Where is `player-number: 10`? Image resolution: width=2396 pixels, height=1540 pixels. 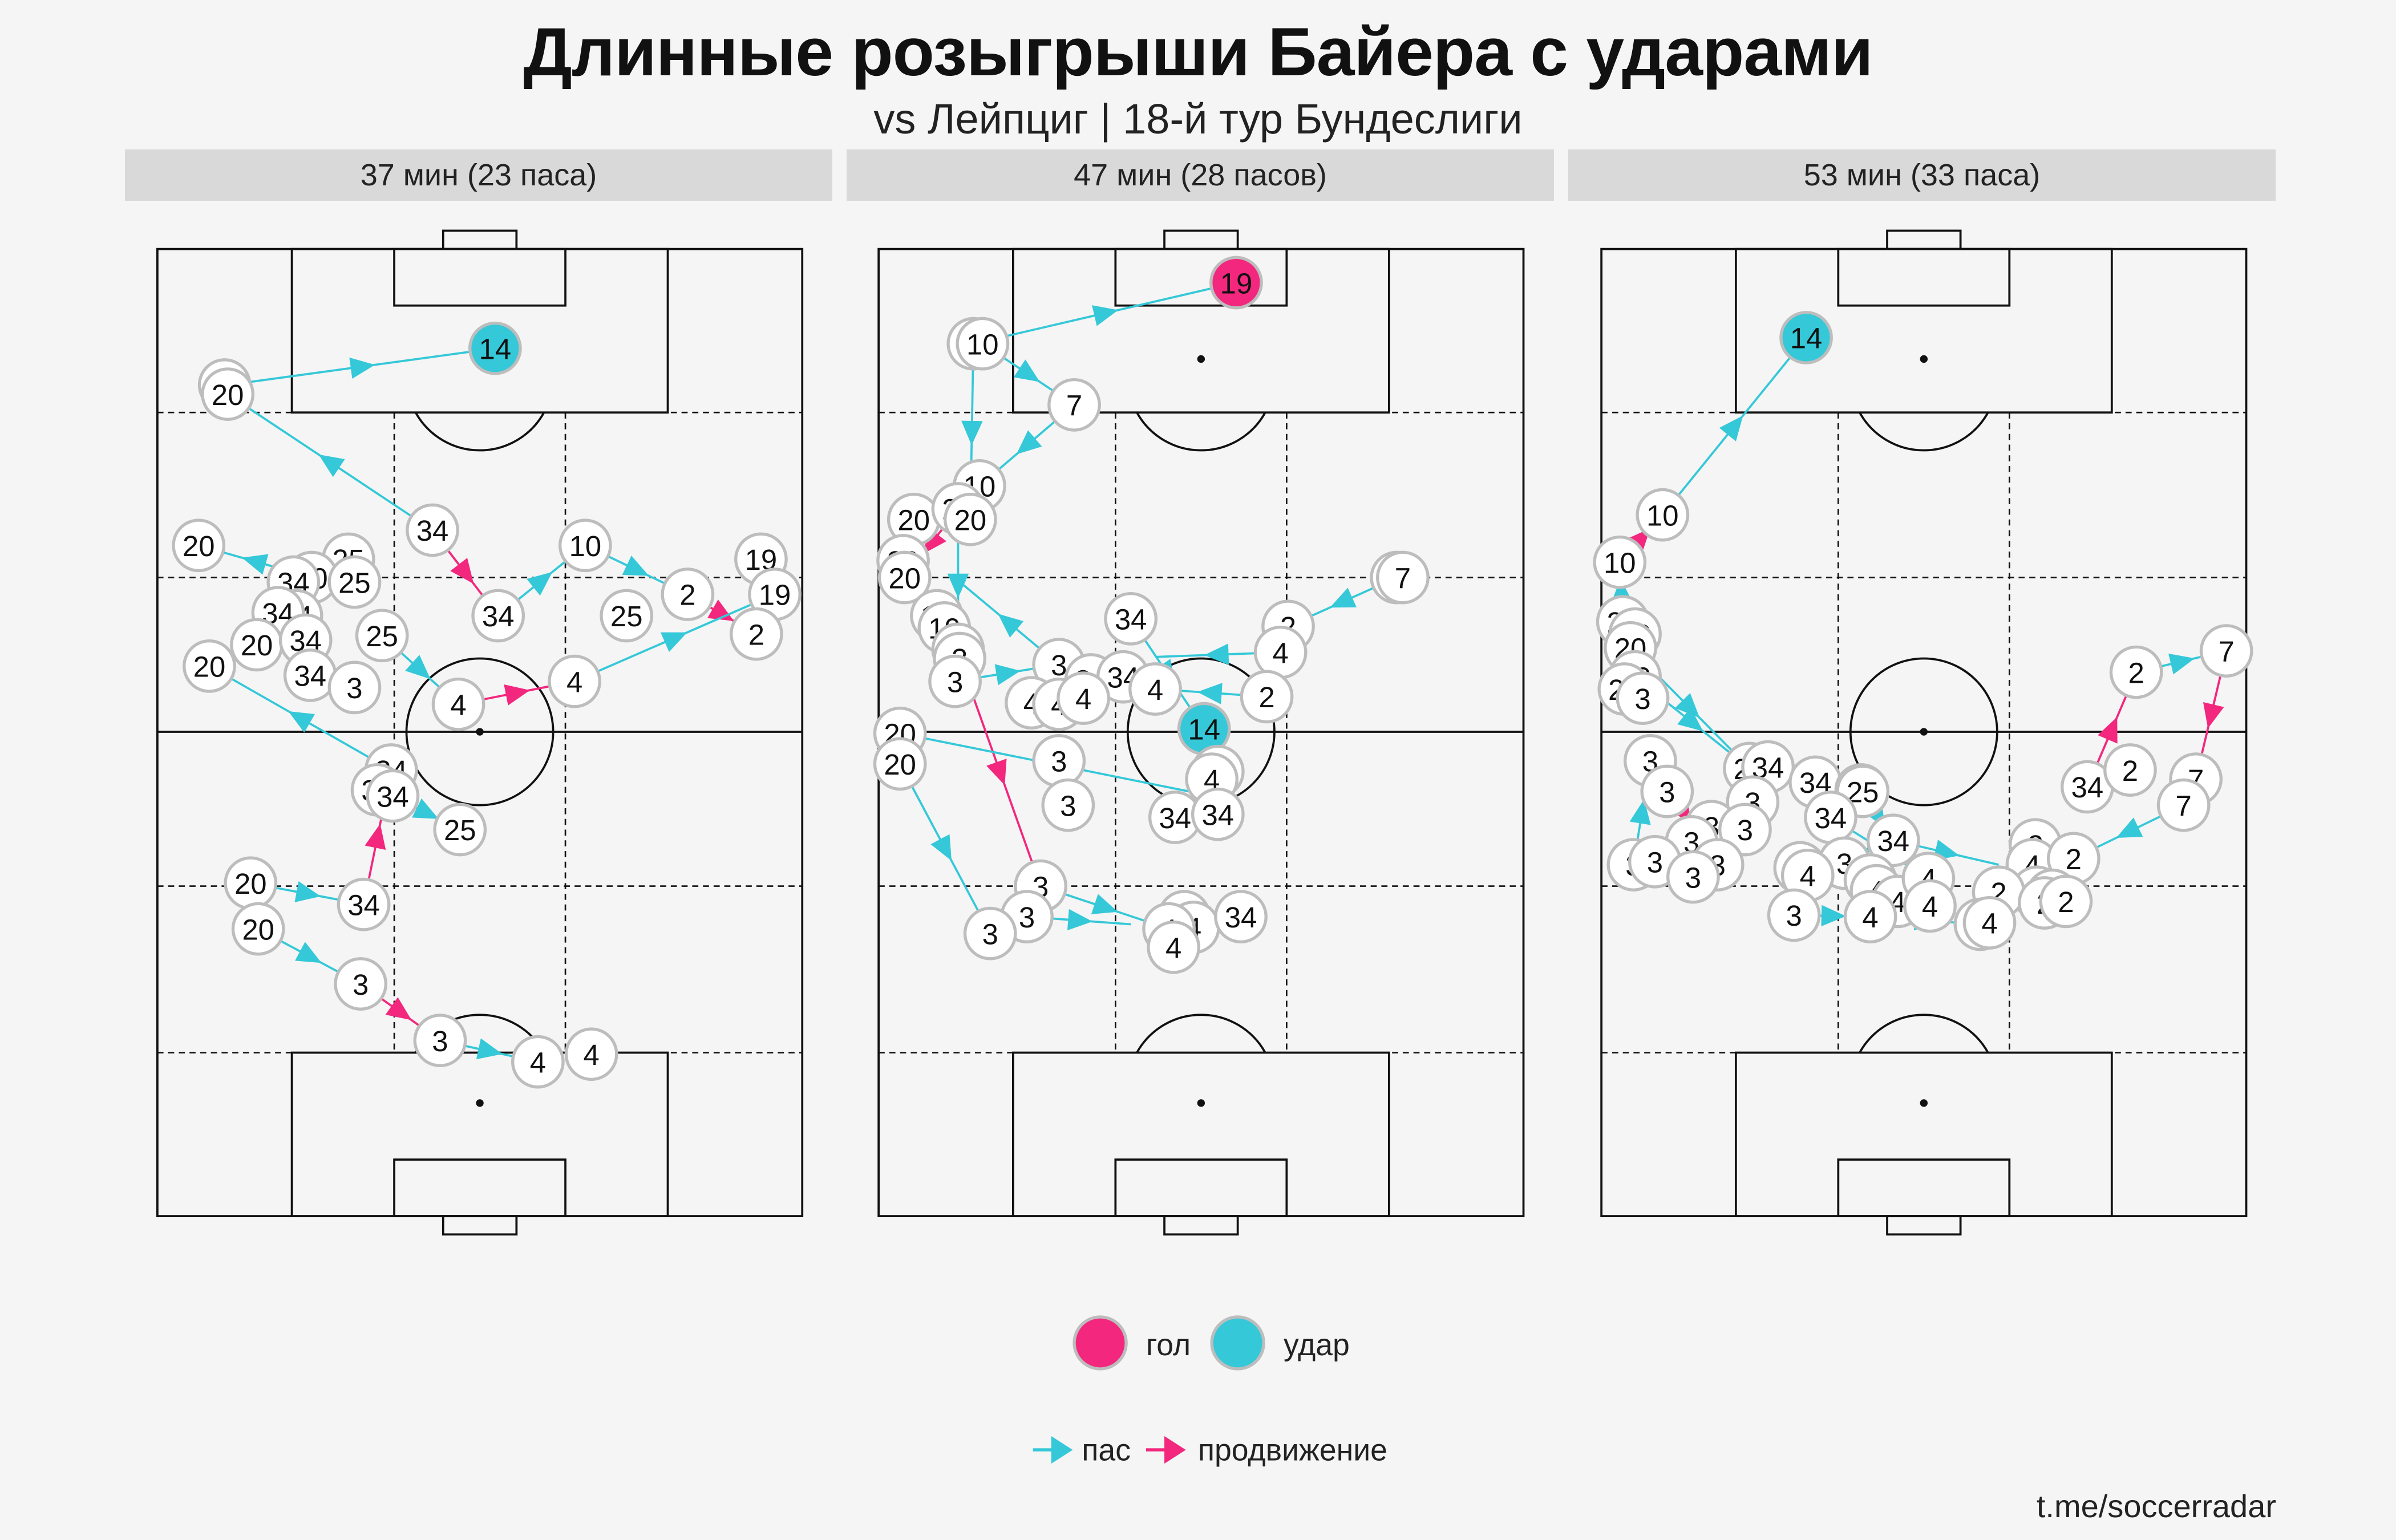
player-number: 10 is located at coordinates (585, 546).